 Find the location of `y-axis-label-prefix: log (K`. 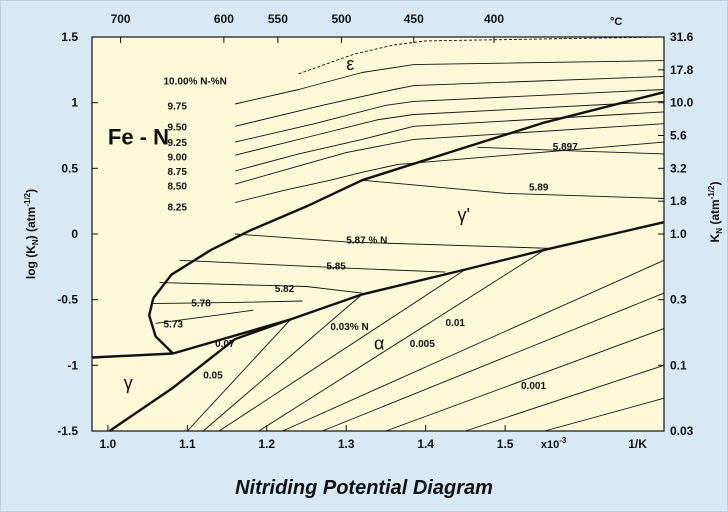

y-axis-label-prefix: log (K is located at coordinates (31, 262).